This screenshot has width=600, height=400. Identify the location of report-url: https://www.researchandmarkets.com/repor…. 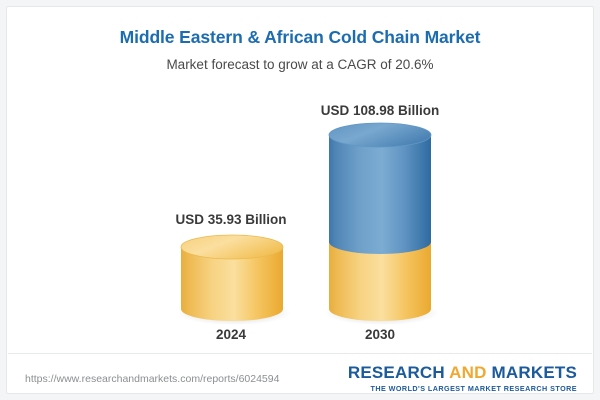
(152, 379).